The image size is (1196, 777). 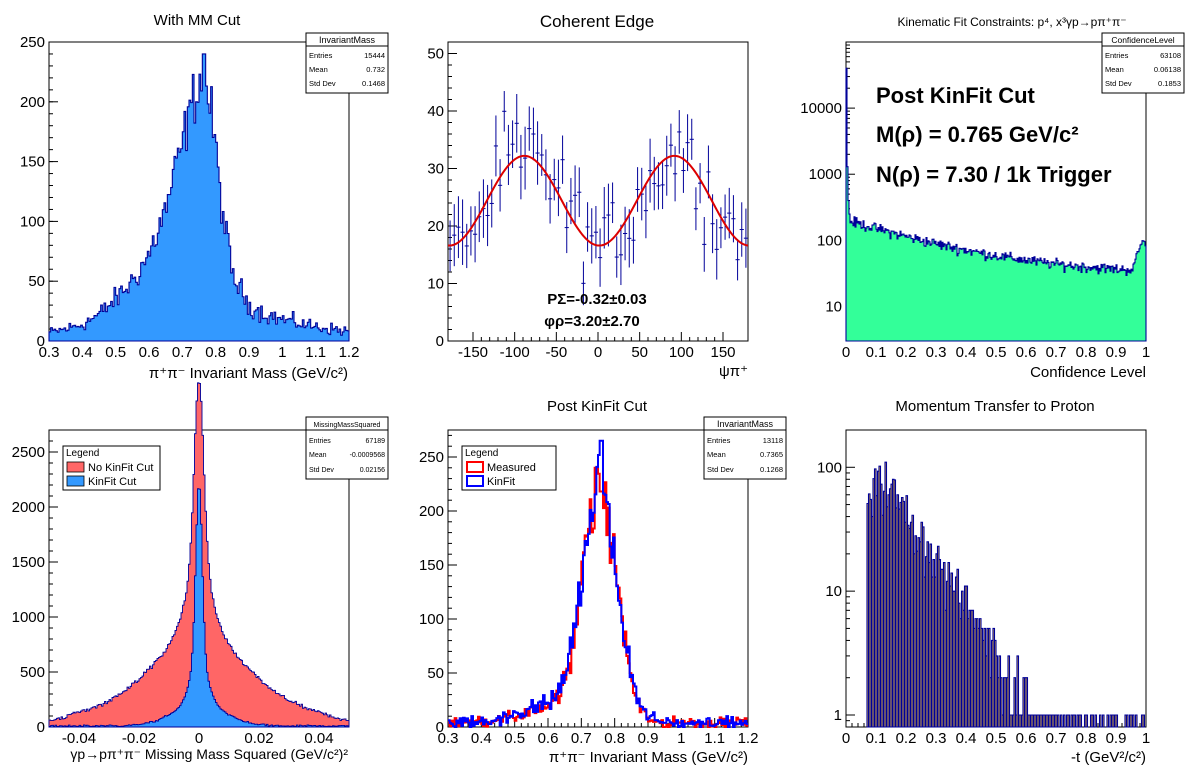 I want to click on p2-fit-asymmetry: PΣ=-0.32±0.03, so click(x=596, y=299).